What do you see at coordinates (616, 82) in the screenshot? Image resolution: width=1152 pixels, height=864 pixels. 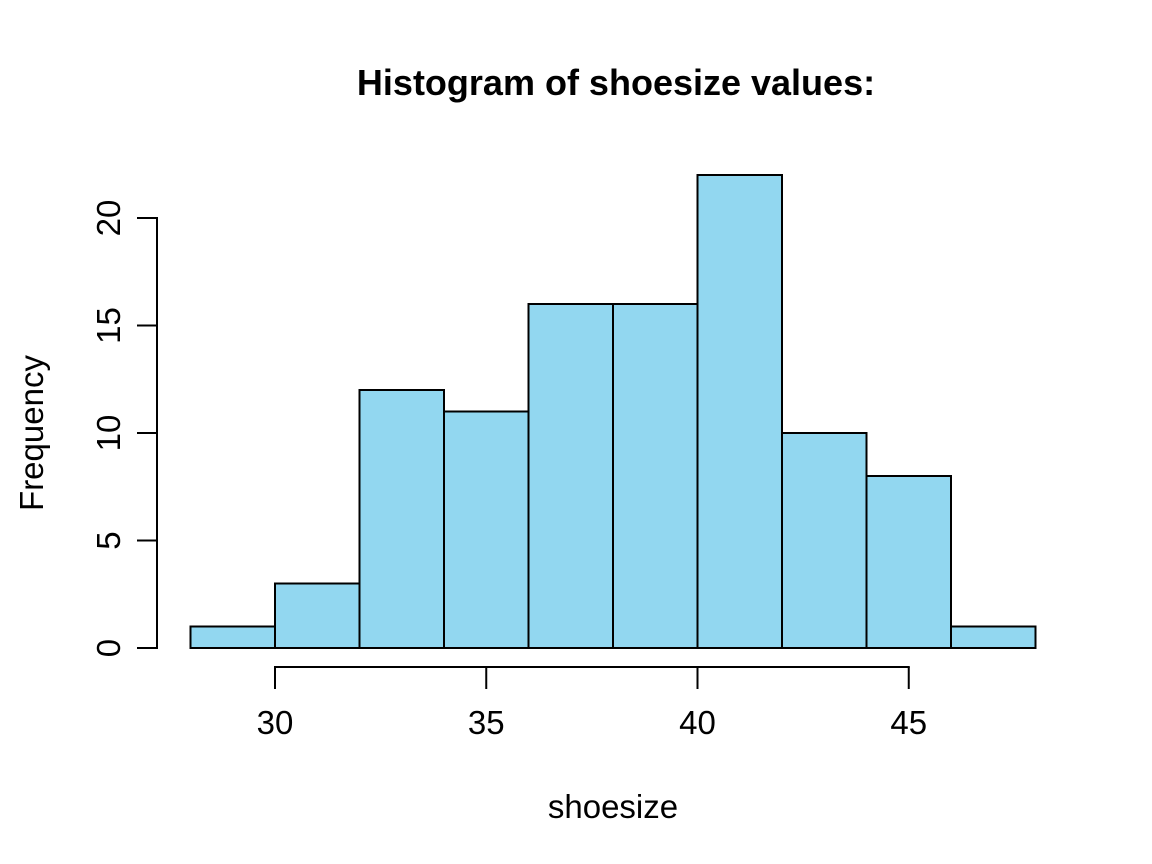 I see `chart-title: Histogram of shoesize values:` at bounding box center [616, 82].